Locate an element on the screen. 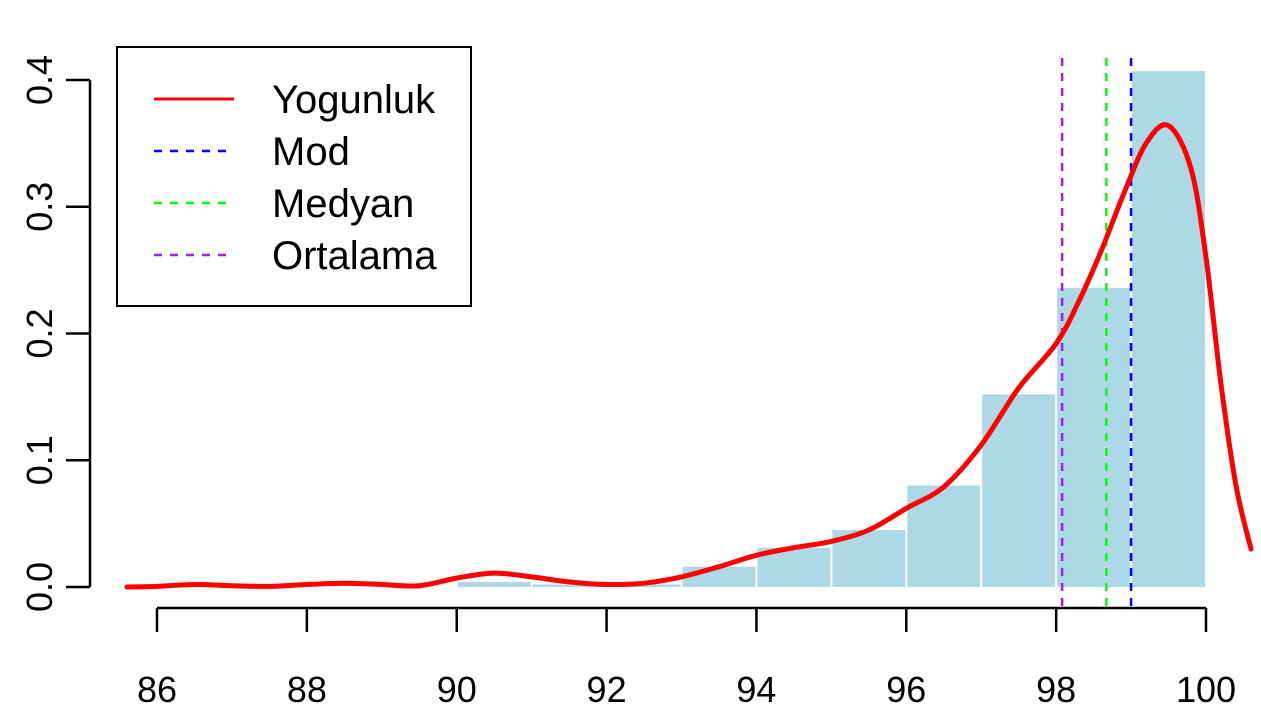 The width and height of the screenshot is (1261, 710). legend: Yogunluk Mod Medyan Ortalama is located at coordinates (294, 176).